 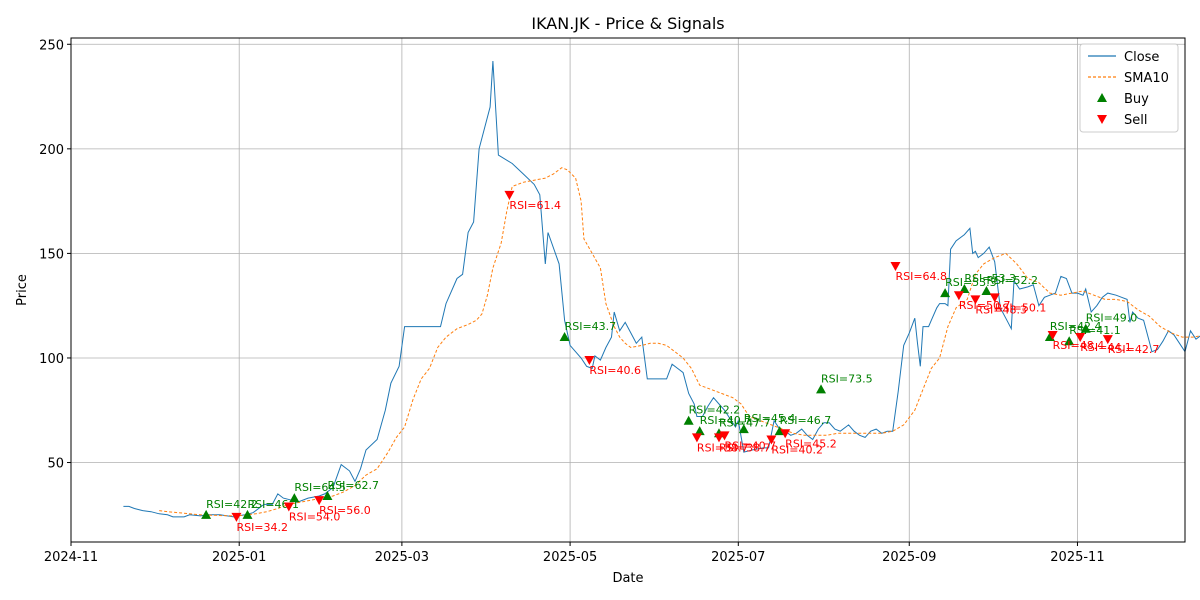 What do you see at coordinates (847, 378) in the screenshot?
I see `buy-rsi-label: RSI=73.5` at bounding box center [847, 378].